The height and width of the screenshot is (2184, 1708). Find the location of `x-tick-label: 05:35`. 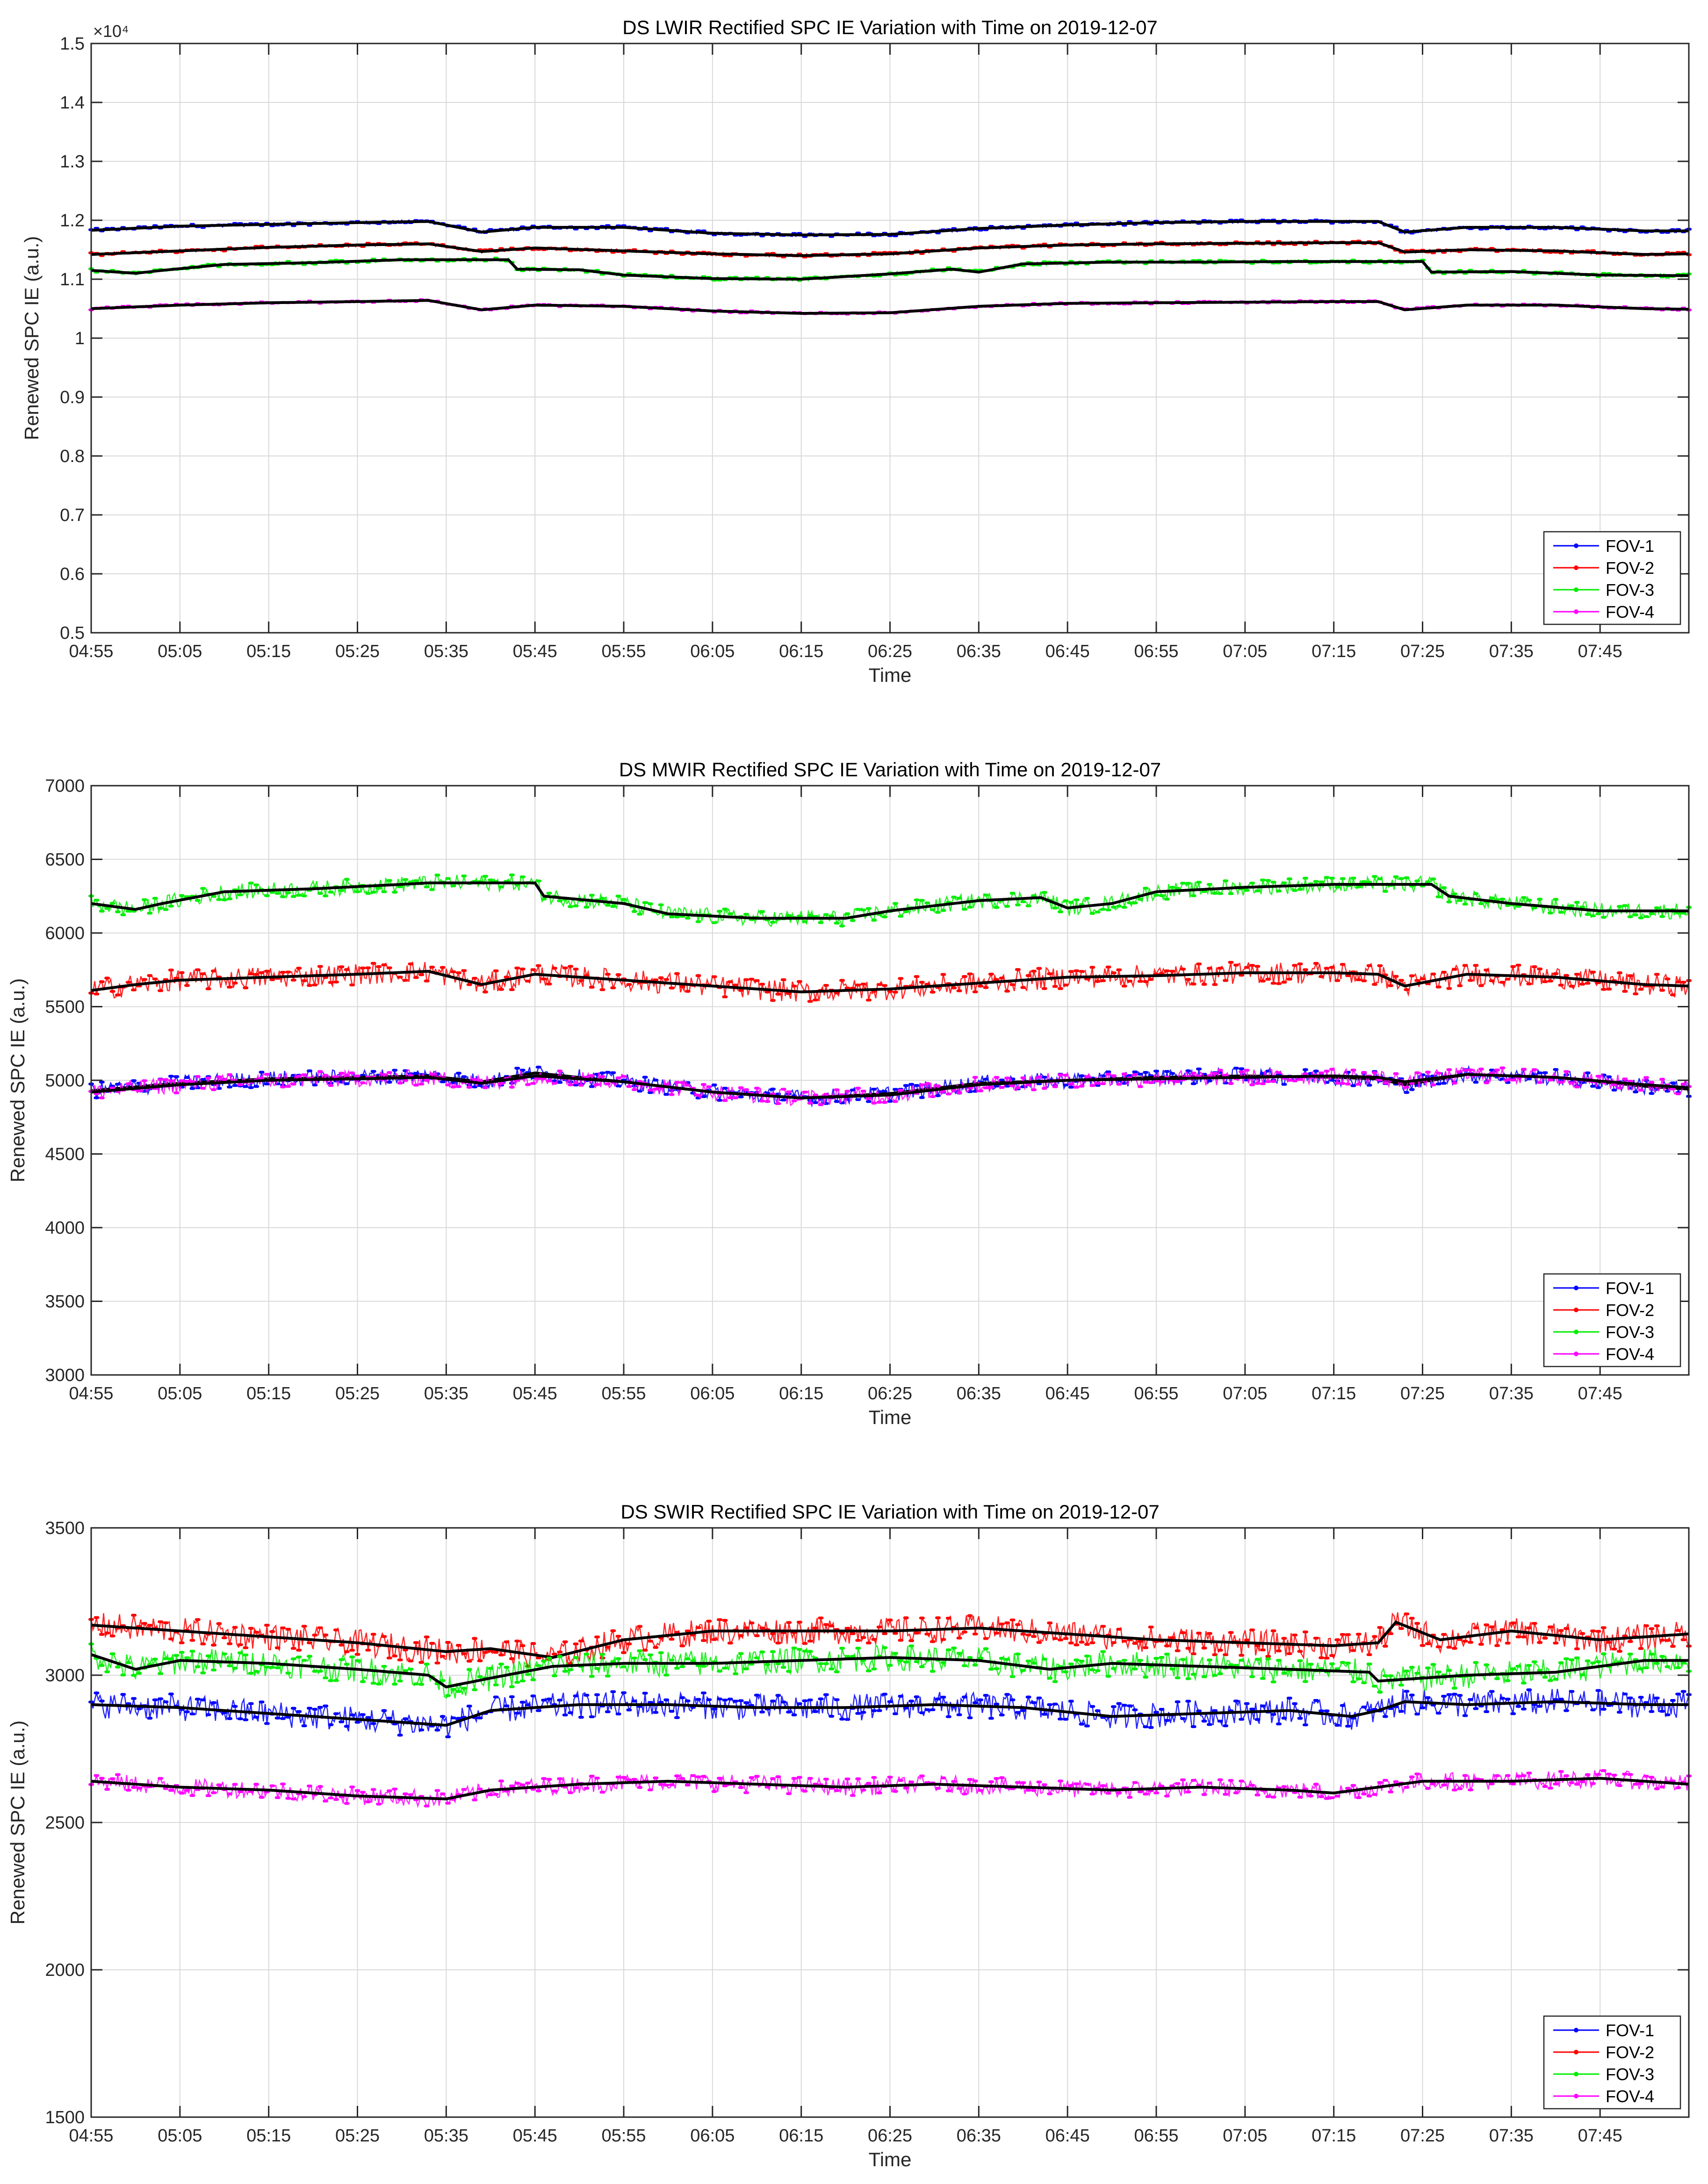

x-tick-label: 05:35 is located at coordinates (446, 1393).